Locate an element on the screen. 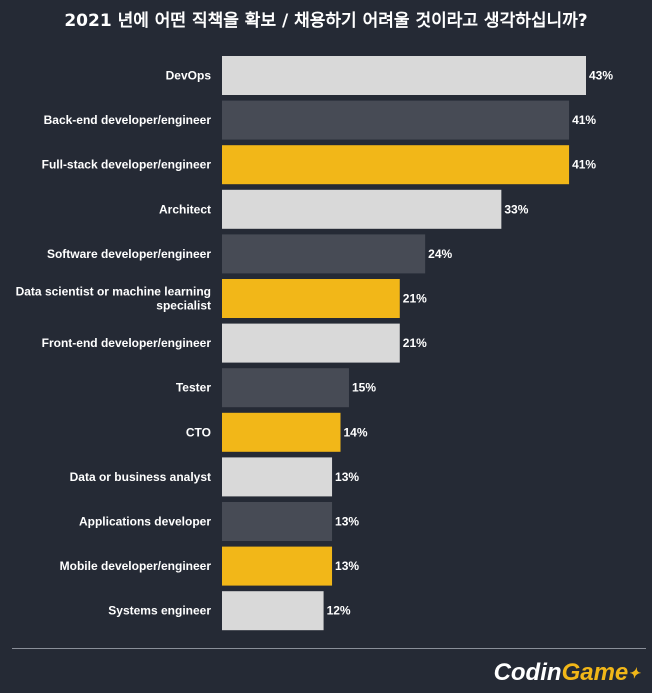 The width and height of the screenshot is (652, 693). value-label-7: 15% is located at coordinates (364, 388).